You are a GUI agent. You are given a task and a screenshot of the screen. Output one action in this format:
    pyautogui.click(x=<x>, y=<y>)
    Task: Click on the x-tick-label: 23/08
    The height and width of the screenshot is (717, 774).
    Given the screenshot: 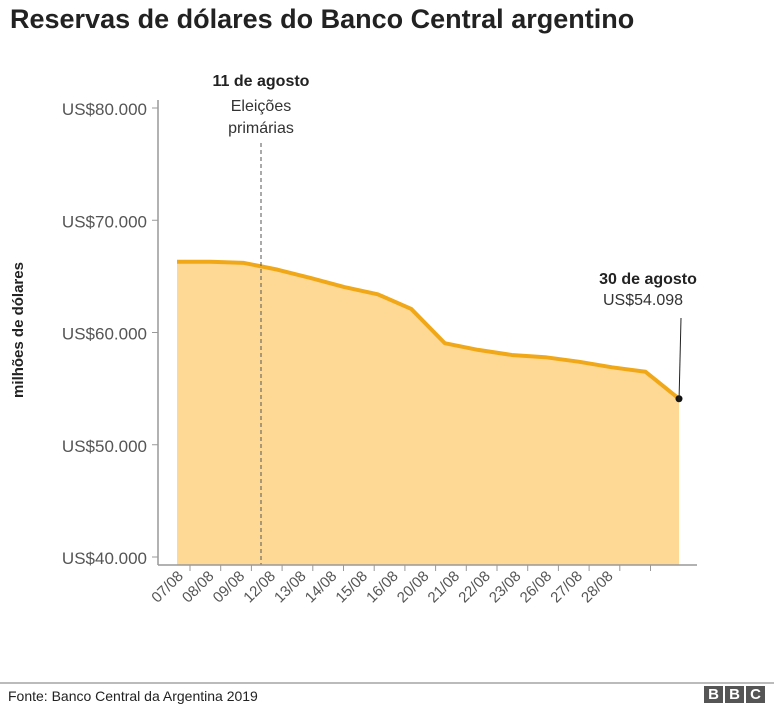 What is the action you would take?
    pyautogui.click(x=505, y=587)
    